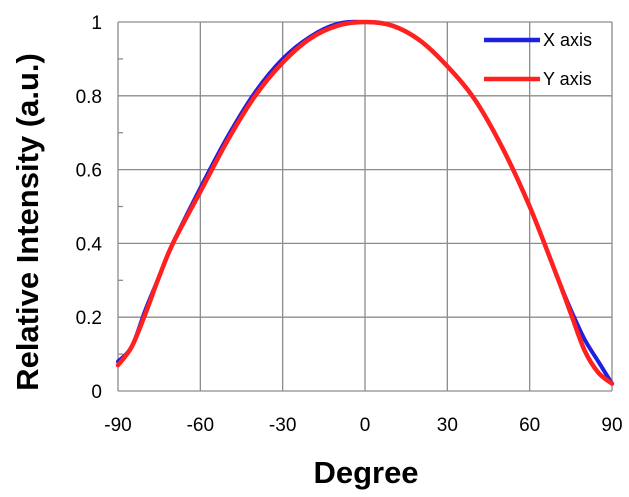  Describe the element at coordinates (611, 425) in the screenshot. I see `x-tick-label: 90` at that location.